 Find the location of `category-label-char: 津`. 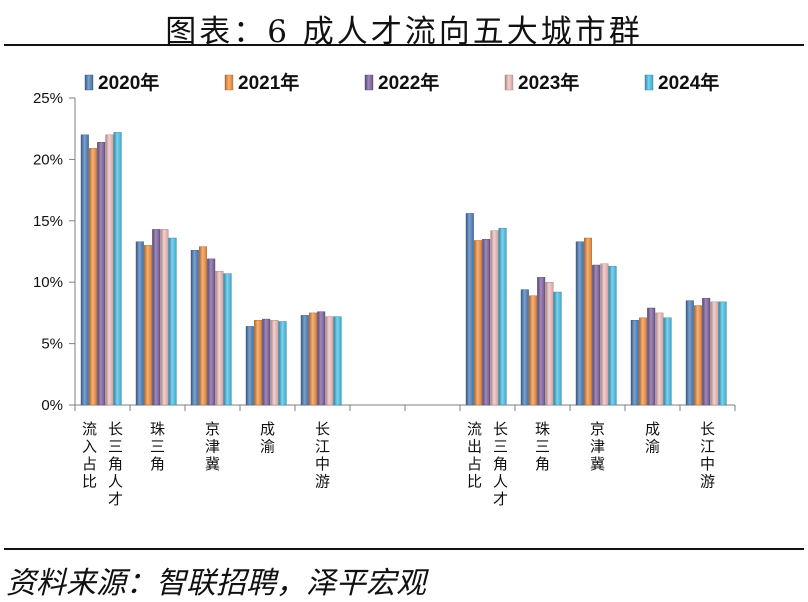

category-label-char: 津 is located at coordinates (212, 447).